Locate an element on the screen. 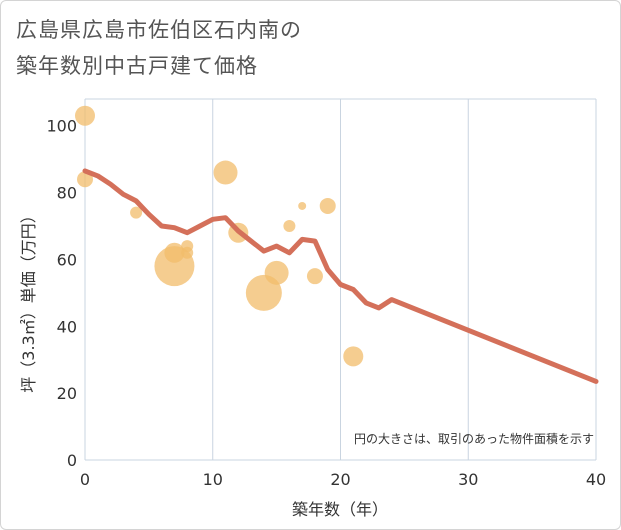  y-tick-label-1: 20 is located at coordinates (67, 393).